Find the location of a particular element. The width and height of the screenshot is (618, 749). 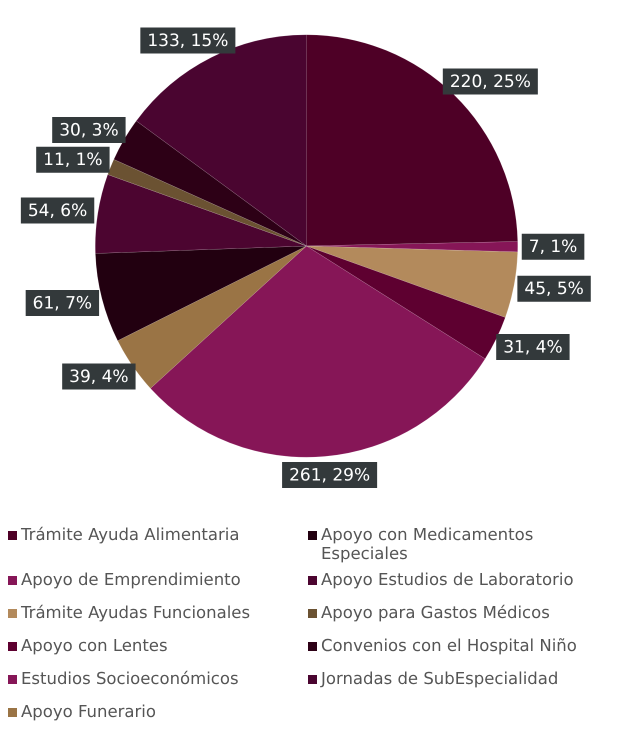

data-label: 45, 5% is located at coordinates (554, 289).